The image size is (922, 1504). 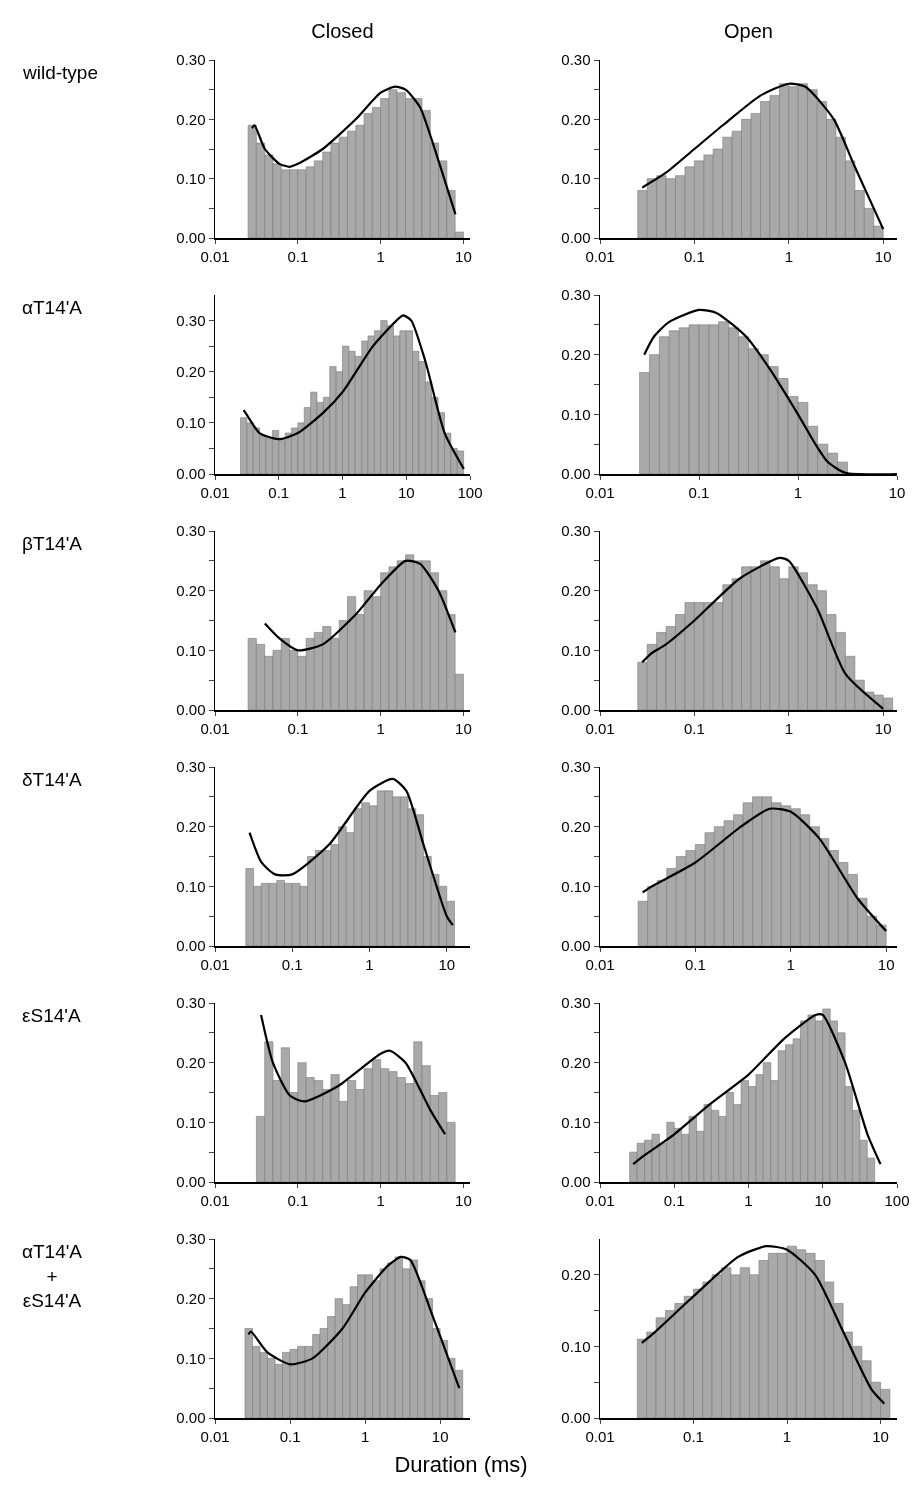 What do you see at coordinates (342, 31) in the screenshot?
I see `chart-title: Closed` at bounding box center [342, 31].